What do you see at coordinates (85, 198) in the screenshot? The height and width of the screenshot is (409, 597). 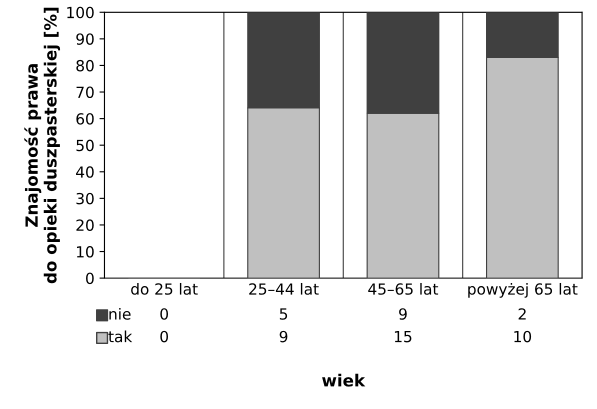 I see `y-tick-label: 30` at bounding box center [85, 198].